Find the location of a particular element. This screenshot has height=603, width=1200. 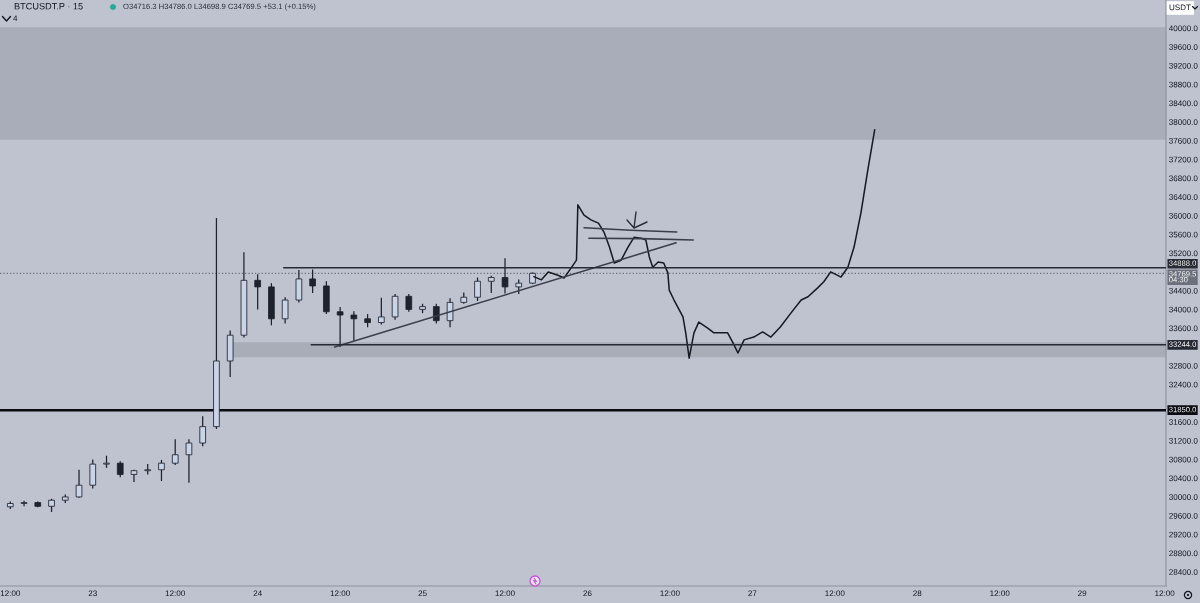

annotation: 4 is located at coordinates (15, 18).